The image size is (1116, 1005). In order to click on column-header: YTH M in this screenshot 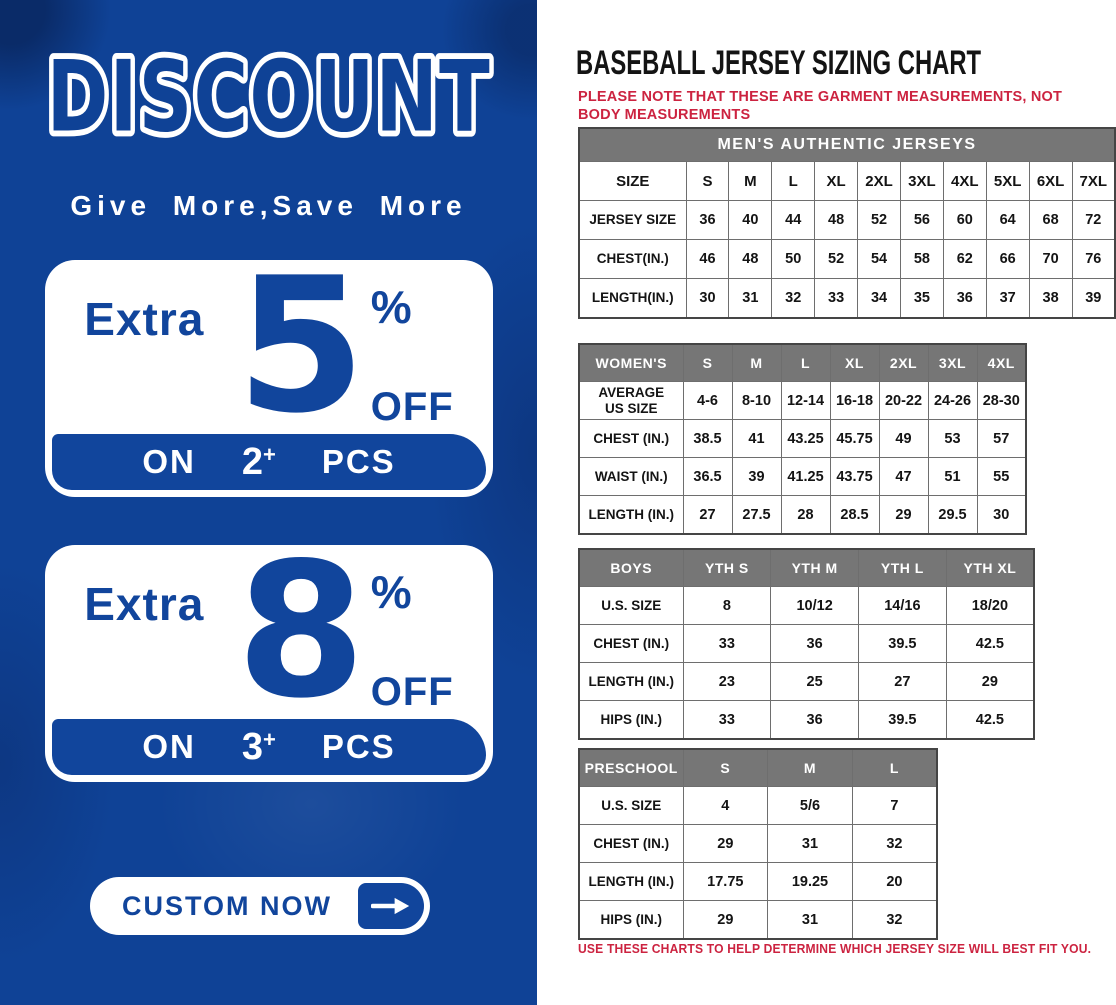, I will do `click(814, 567)`.